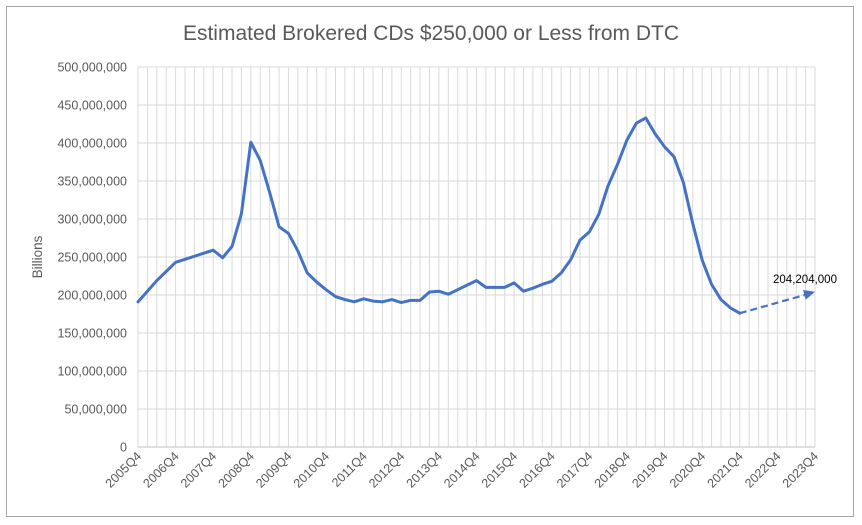 Image resolution: width=862 pixels, height=525 pixels. I want to click on projection-dashed-line, so click(774, 303).